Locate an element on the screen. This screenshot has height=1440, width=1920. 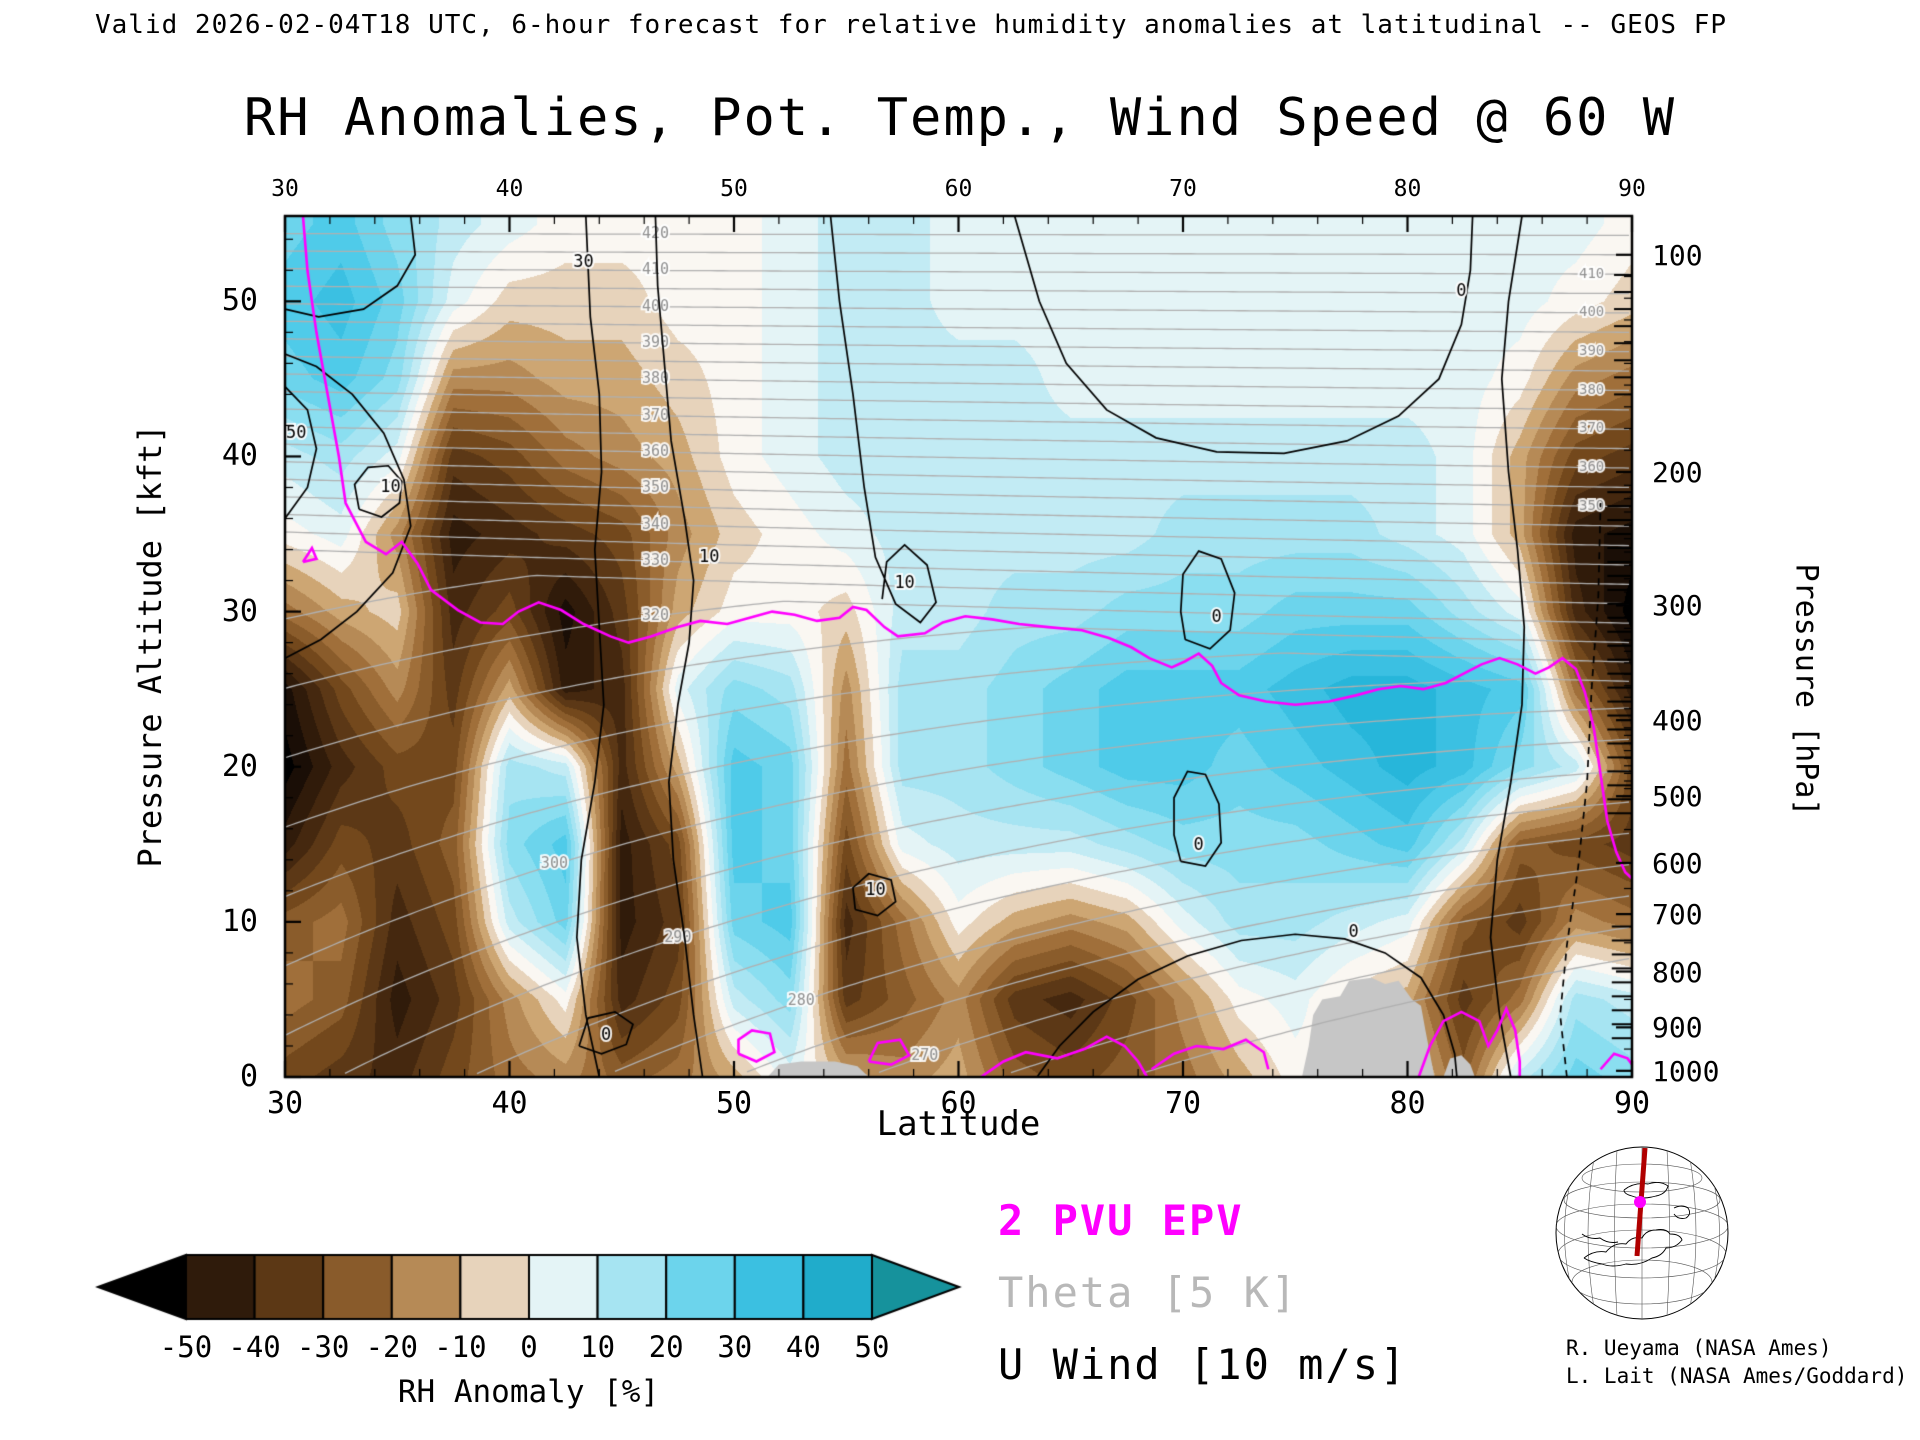
map-marker-dot is located at coordinates (1640, 1202).